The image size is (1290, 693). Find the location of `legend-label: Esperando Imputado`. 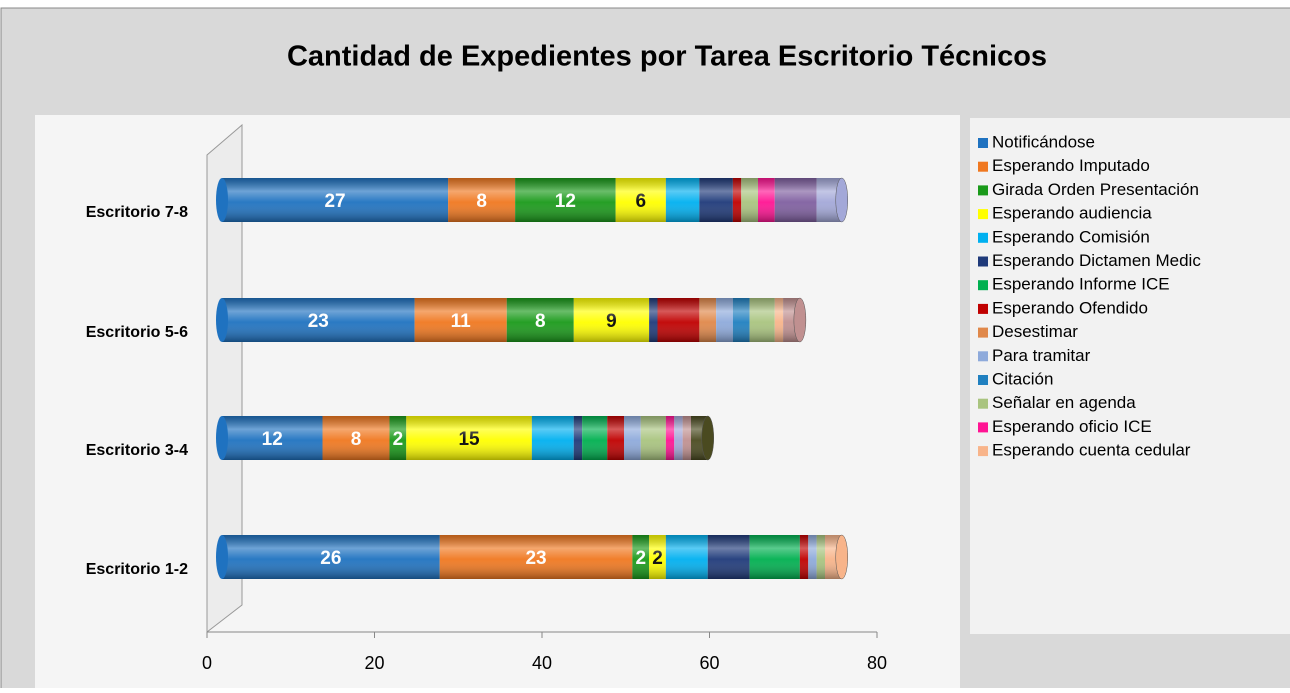

legend-label: Esperando Imputado is located at coordinates (1071, 165).